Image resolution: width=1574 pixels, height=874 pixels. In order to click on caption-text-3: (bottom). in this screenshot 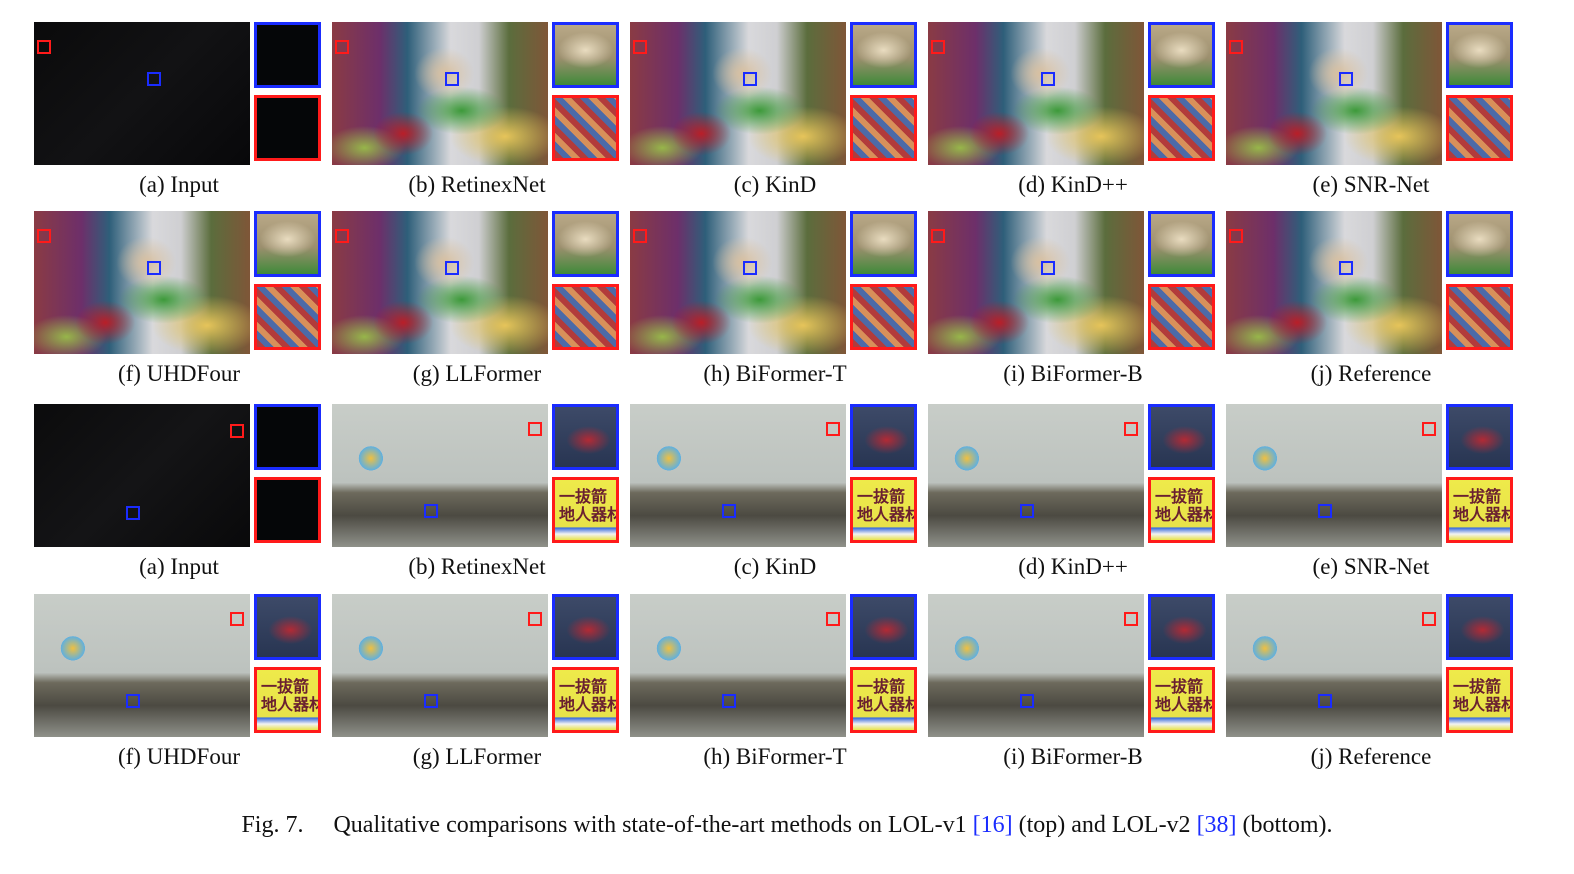, I will do `click(1284, 825)`.